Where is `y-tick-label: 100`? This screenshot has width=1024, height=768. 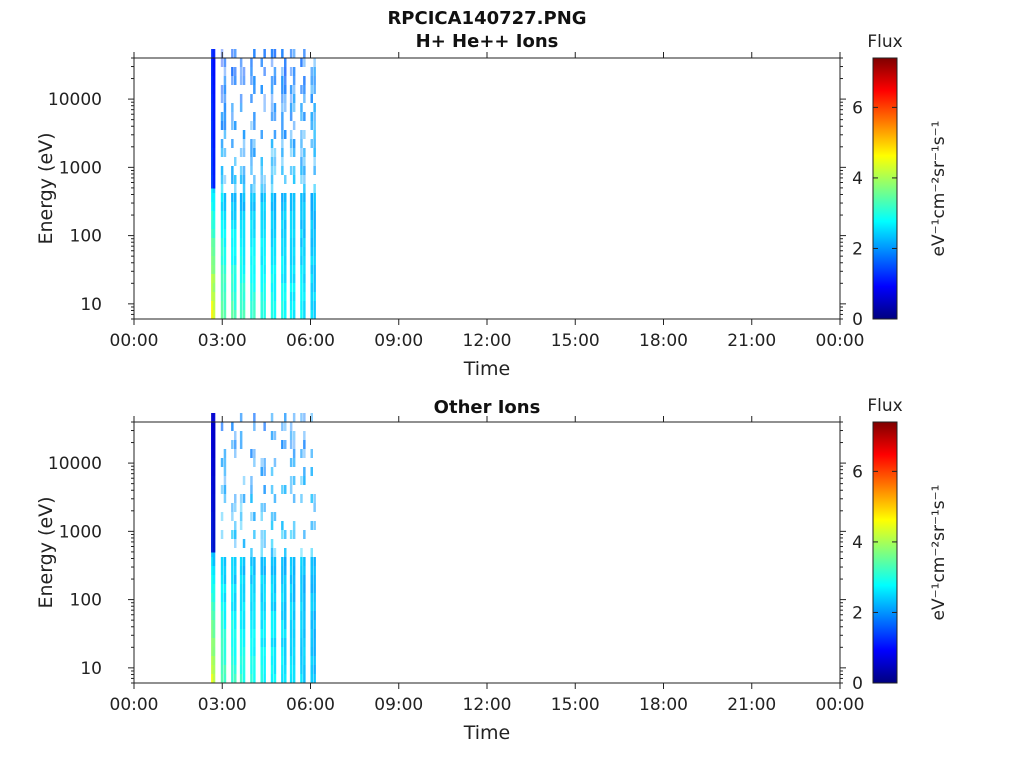
y-tick-label: 100 is located at coordinates (86, 237).